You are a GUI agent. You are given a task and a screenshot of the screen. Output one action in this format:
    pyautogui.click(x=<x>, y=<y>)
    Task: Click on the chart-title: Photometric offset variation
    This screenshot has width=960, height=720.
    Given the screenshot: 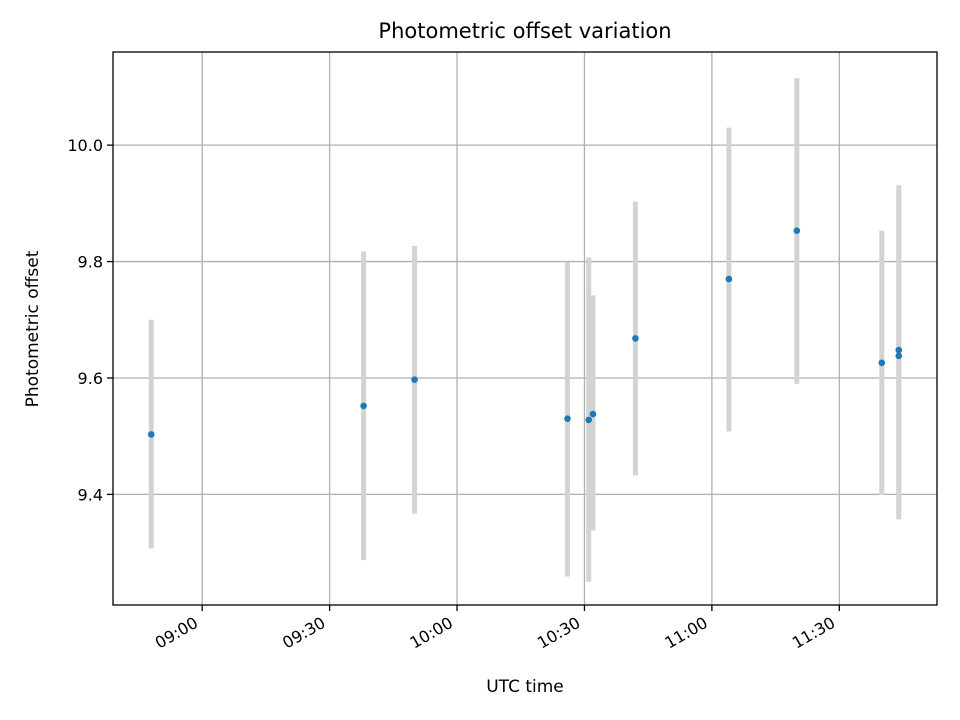 What is the action you would take?
    pyautogui.click(x=524, y=31)
    